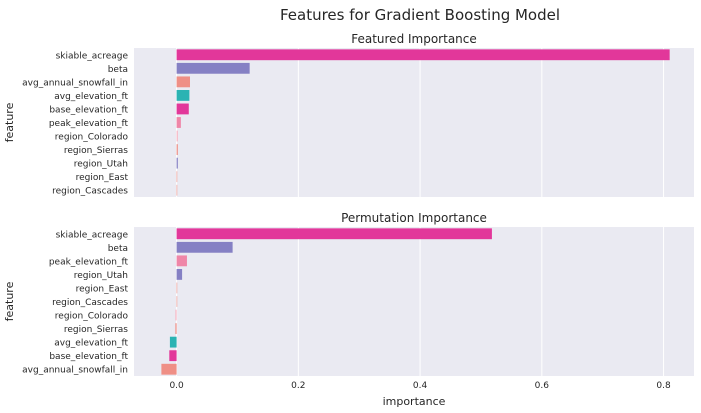 The width and height of the screenshot is (701, 413). What do you see at coordinates (298, 386) in the screenshot?
I see `x-tick-label: 0.2` at bounding box center [298, 386].